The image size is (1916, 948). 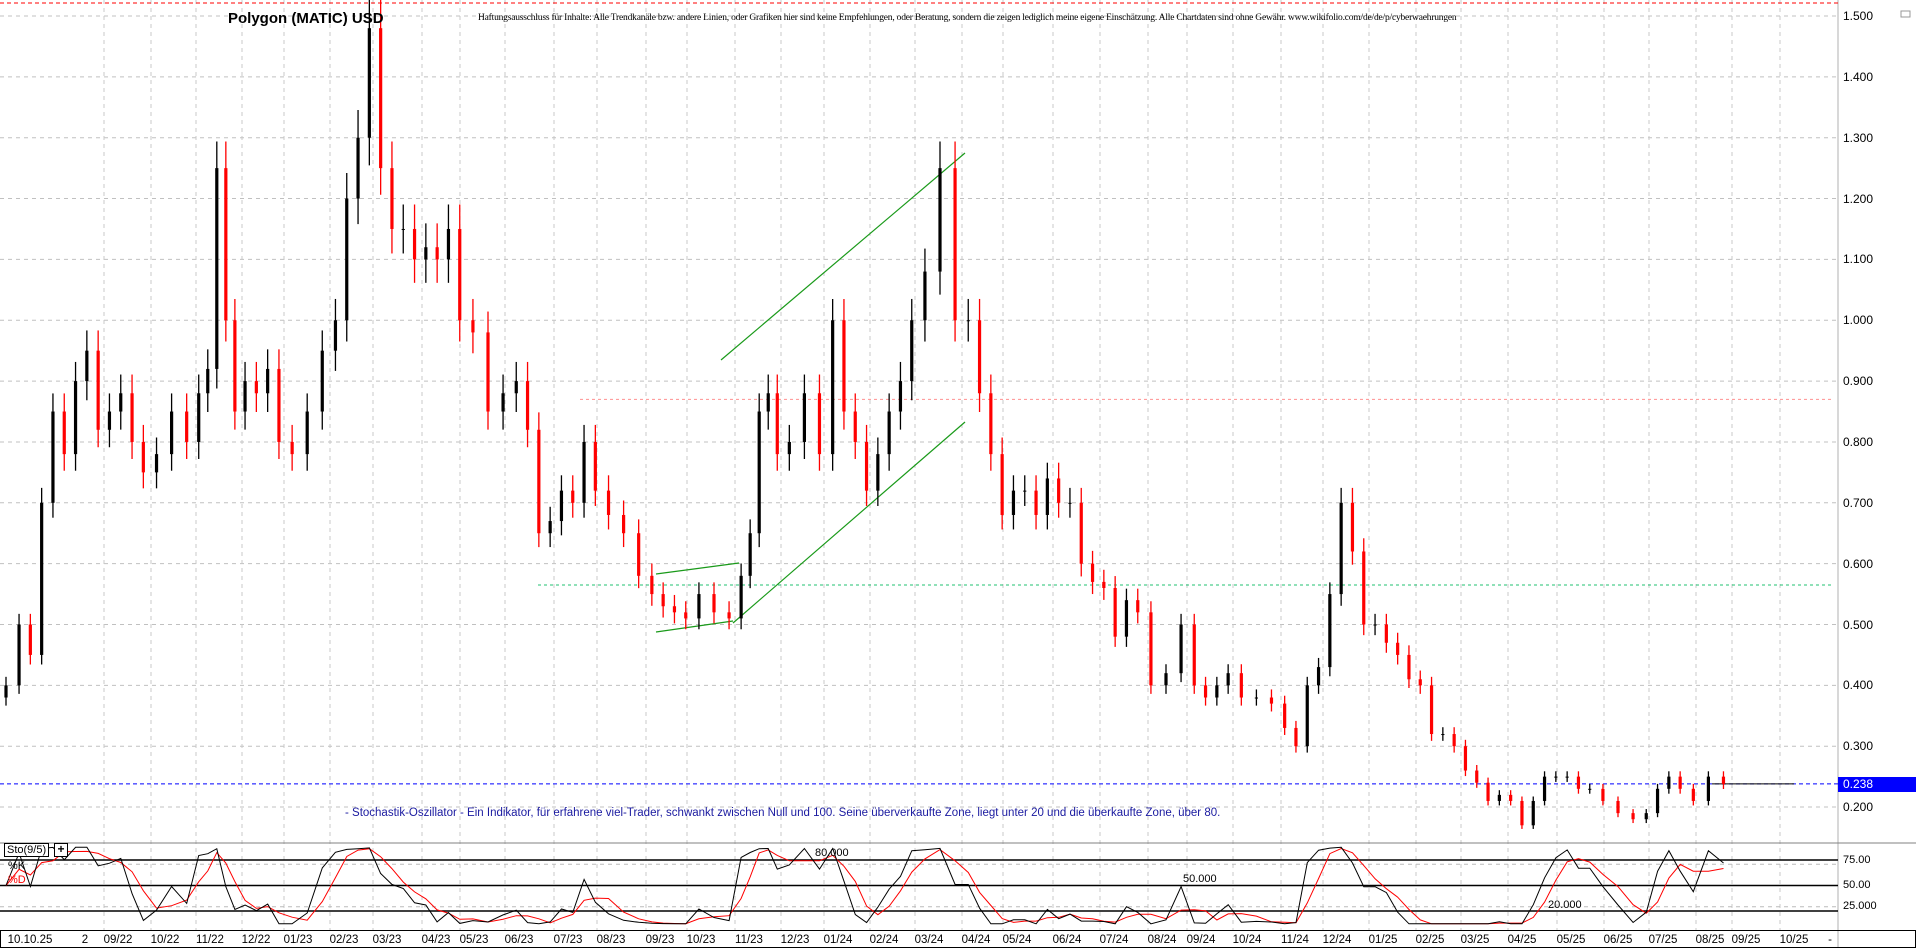 What do you see at coordinates (1522, 940) in the screenshot?
I see `x-tick-label: 04/25` at bounding box center [1522, 940].